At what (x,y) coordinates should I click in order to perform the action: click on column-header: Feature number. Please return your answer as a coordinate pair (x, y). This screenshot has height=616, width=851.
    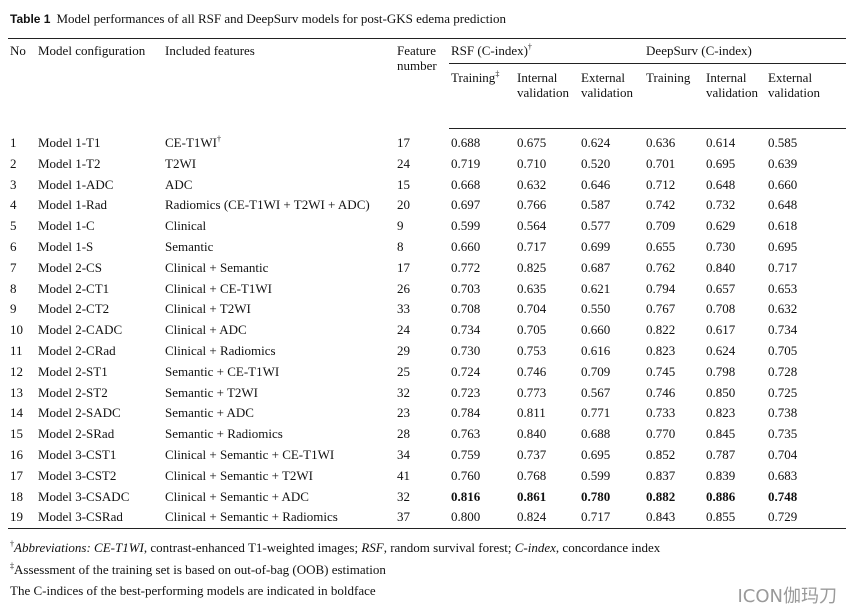
    Looking at the image, I should click on (422, 83).